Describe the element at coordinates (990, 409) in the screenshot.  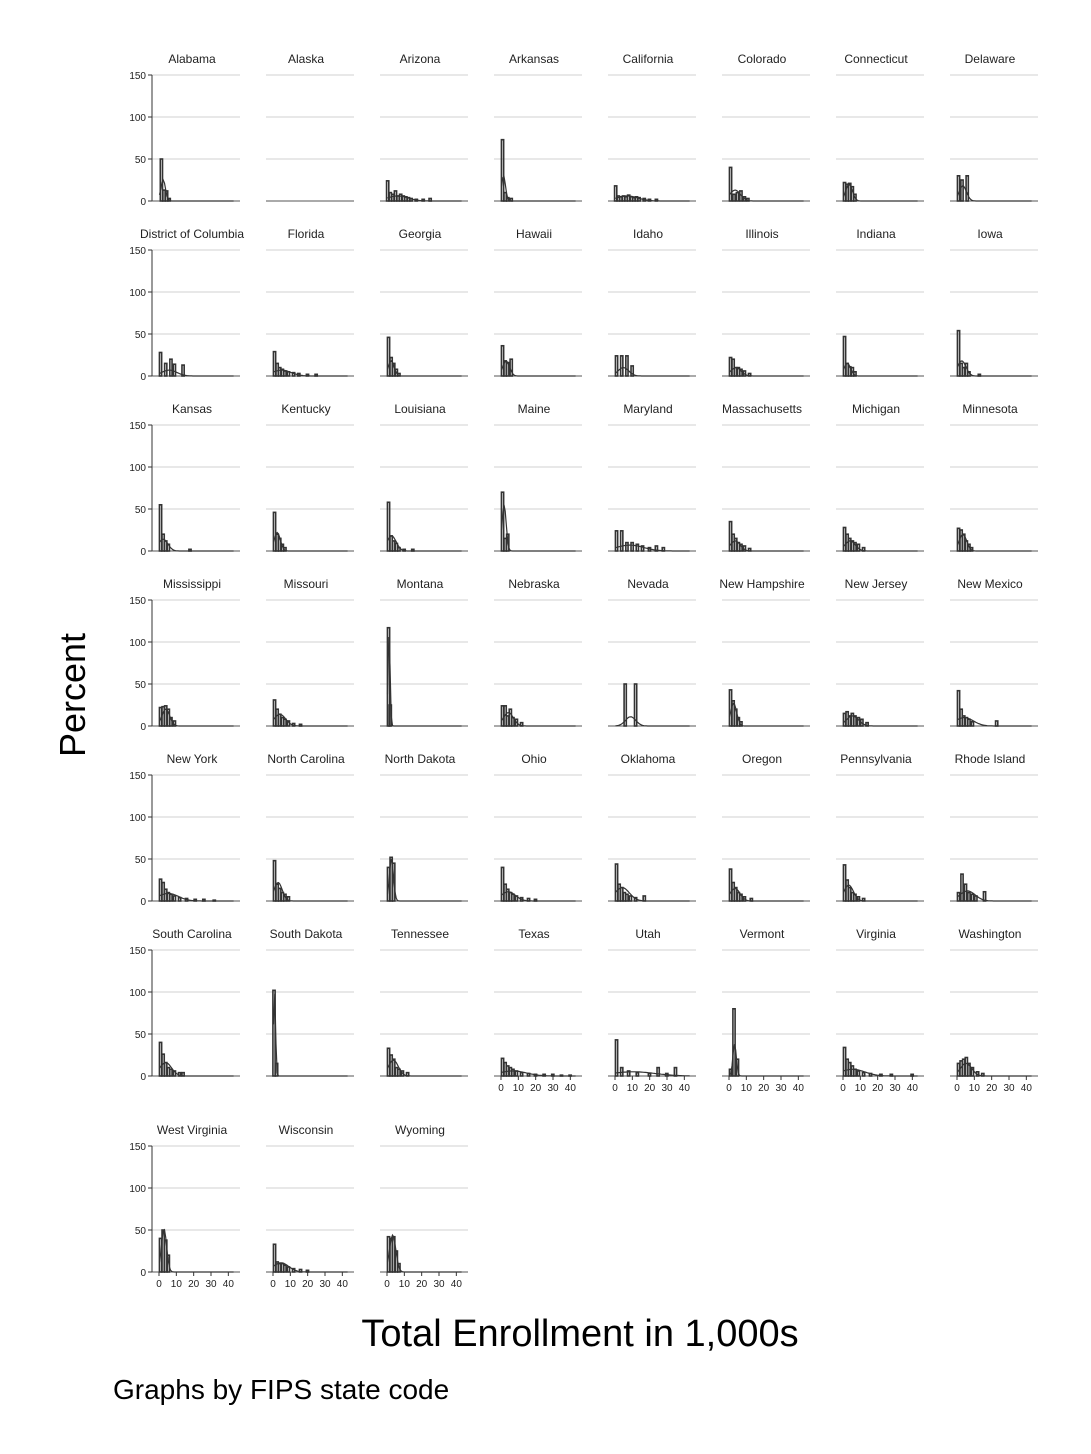
I see `panel-title: Minnesota` at that location.